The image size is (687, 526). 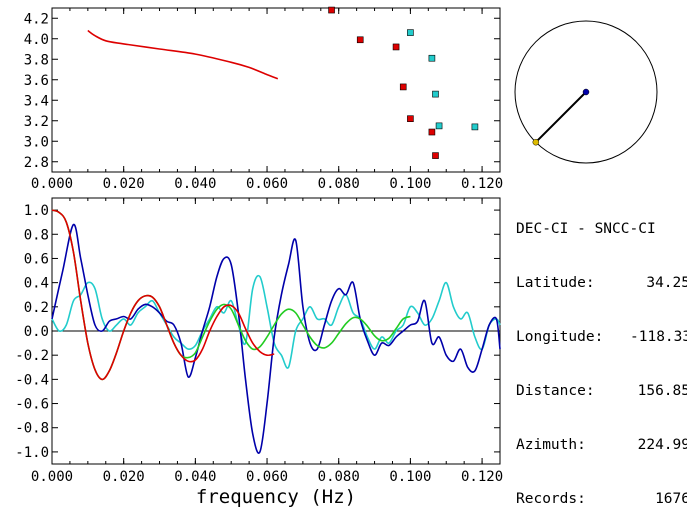 What do you see at coordinates (36, 19) in the screenshot?
I see `y-tick-label: 4.2` at bounding box center [36, 19].